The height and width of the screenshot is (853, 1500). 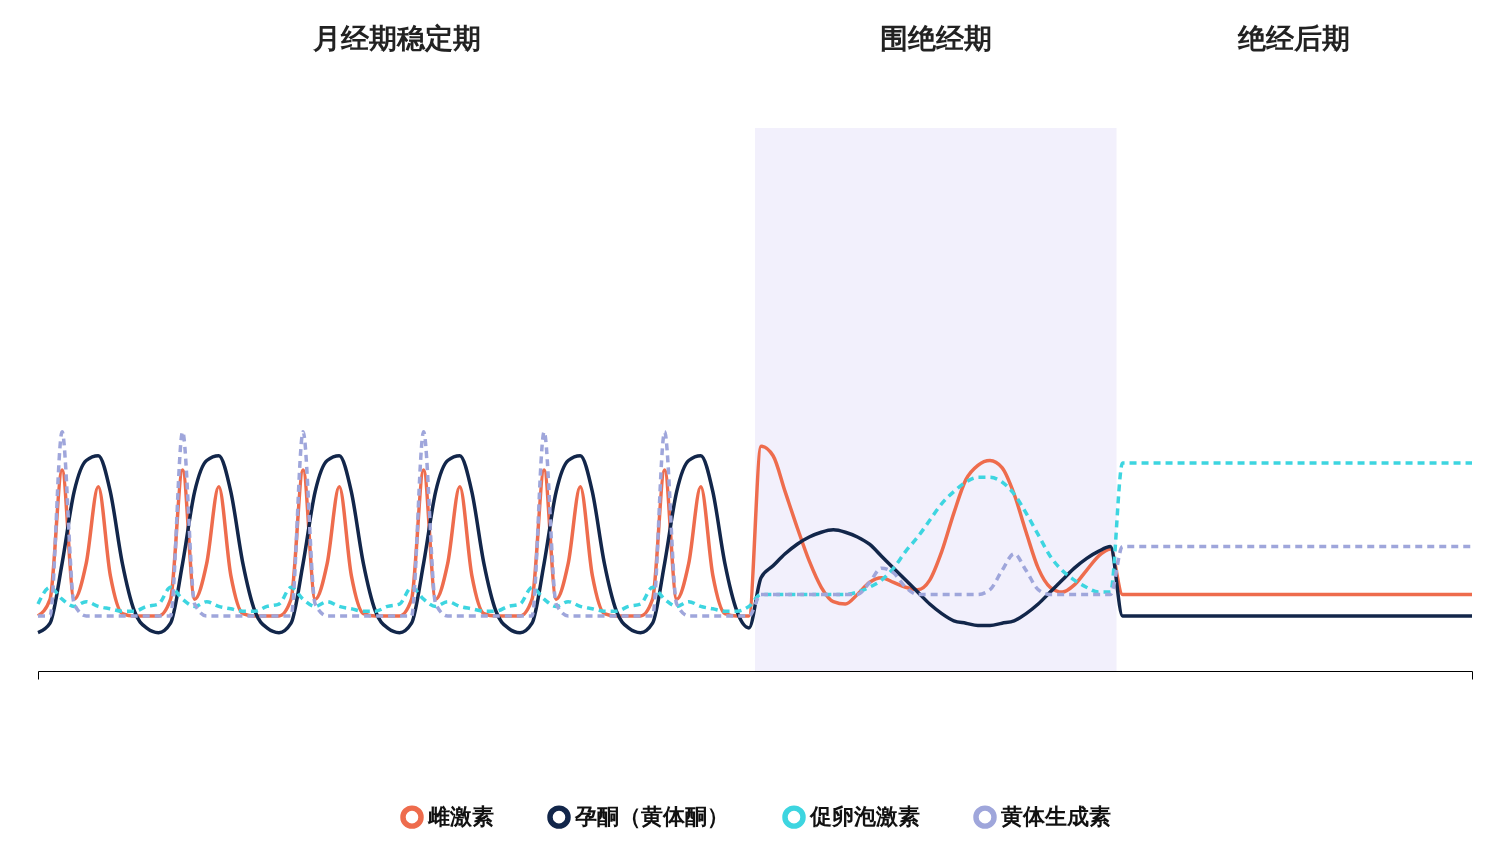 I want to click on text: 月经期稳定期, so click(x=396, y=38).